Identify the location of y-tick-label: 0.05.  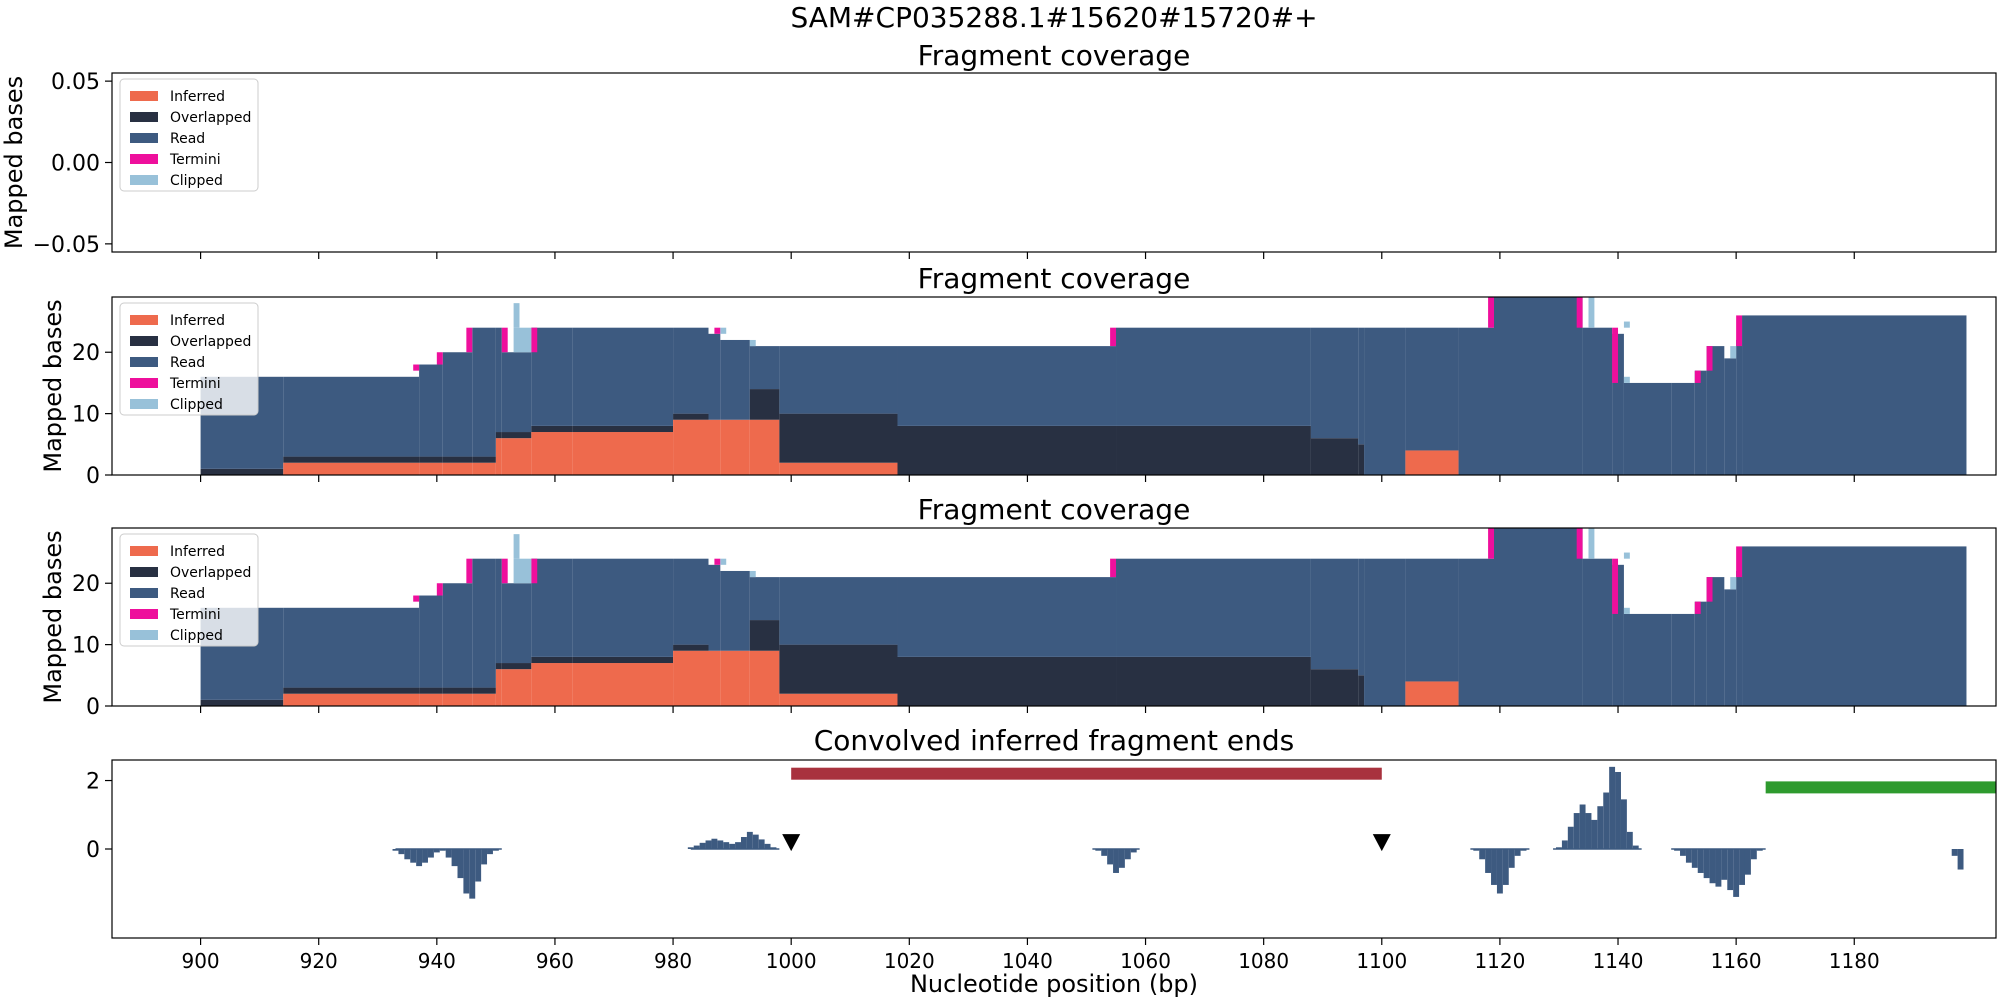
(75, 82).